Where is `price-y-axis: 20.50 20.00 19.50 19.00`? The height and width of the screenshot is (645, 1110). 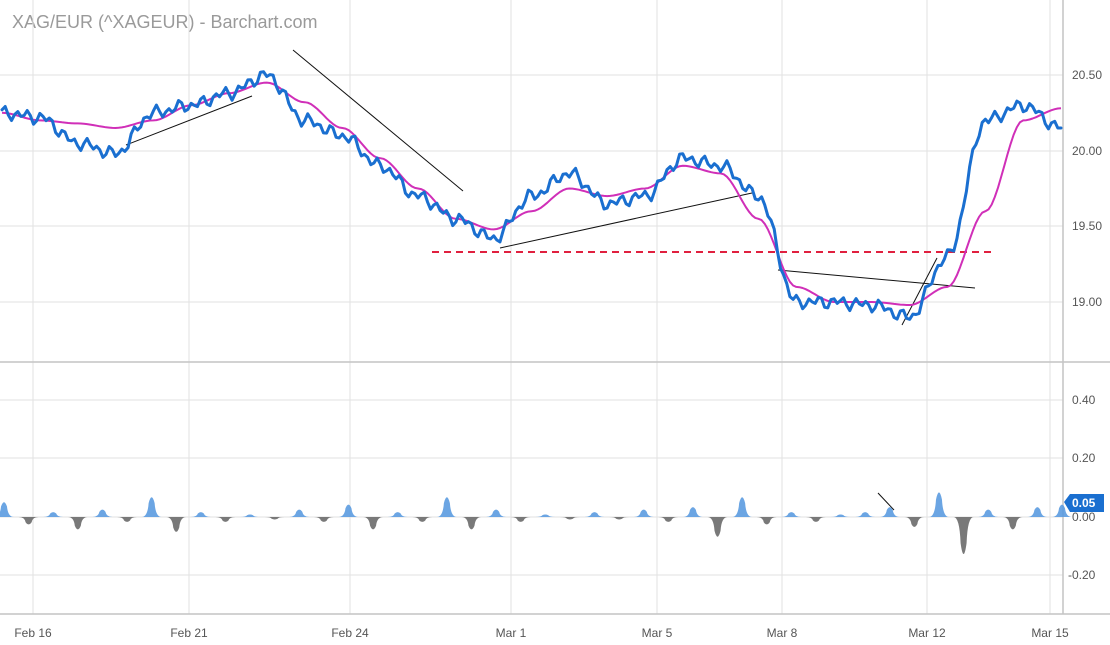
price-y-axis: 20.50 20.00 19.50 19.00 is located at coordinates (1087, 188).